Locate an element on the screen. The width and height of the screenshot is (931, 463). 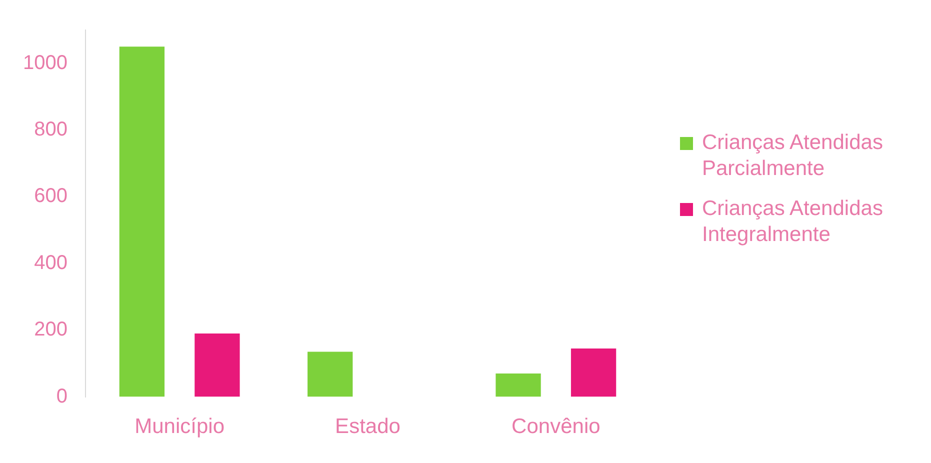
x-tick-label: Município is located at coordinates (179, 426).